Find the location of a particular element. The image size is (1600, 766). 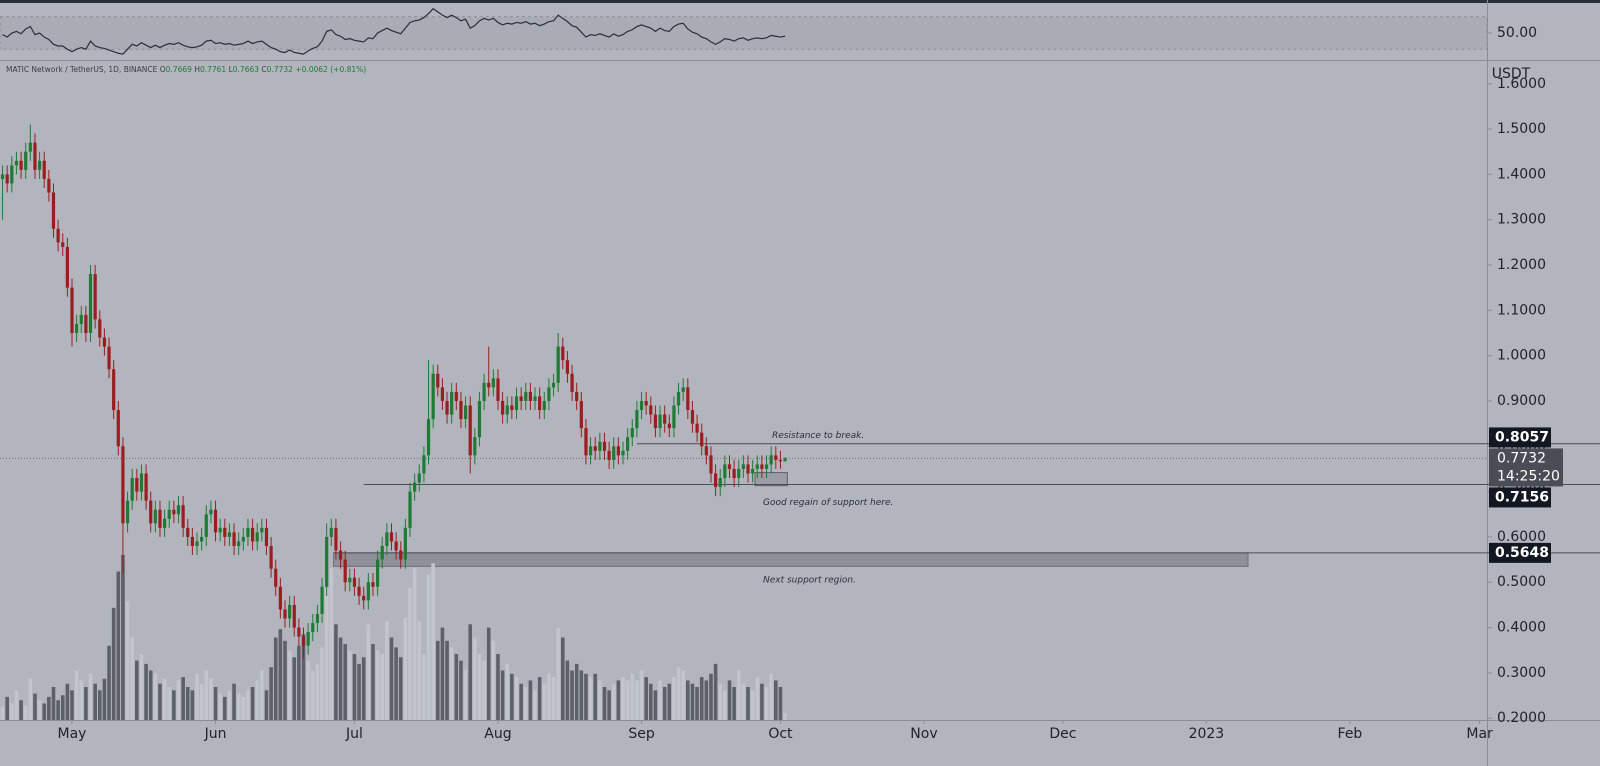

top-border is located at coordinates (800, 1).